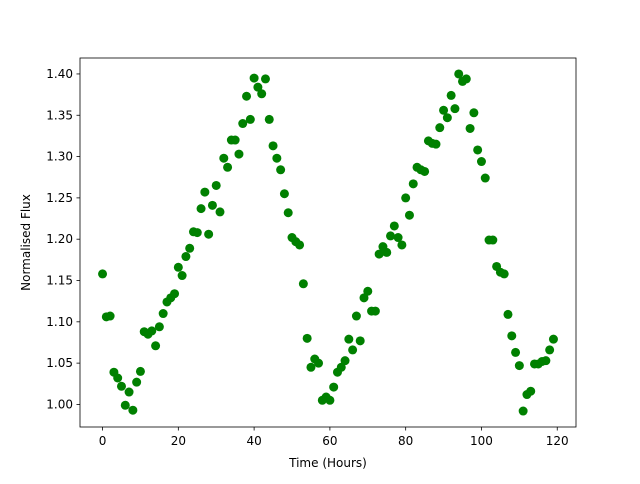 This screenshot has width=640, height=484. Describe the element at coordinates (329, 441) in the screenshot. I see `x-tick-label: 60` at that location.